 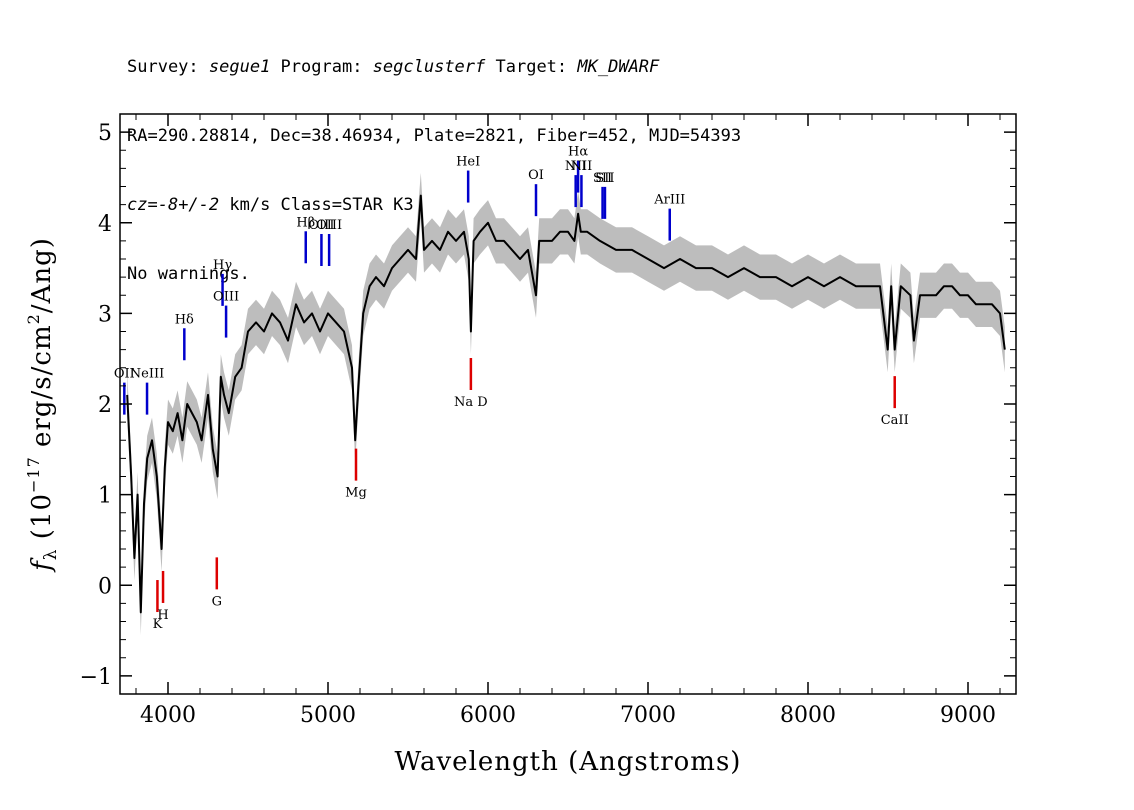 I want to click on y-tick-label: 0, so click(x=105, y=586).